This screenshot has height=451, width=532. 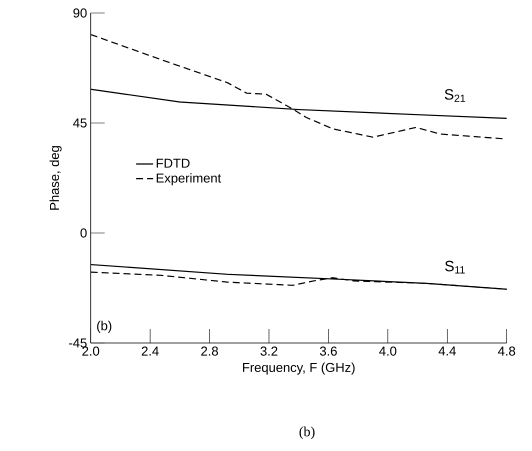 What do you see at coordinates (299, 368) in the screenshot?
I see `x-axis-title: Frequency, F (GHz)` at bounding box center [299, 368].